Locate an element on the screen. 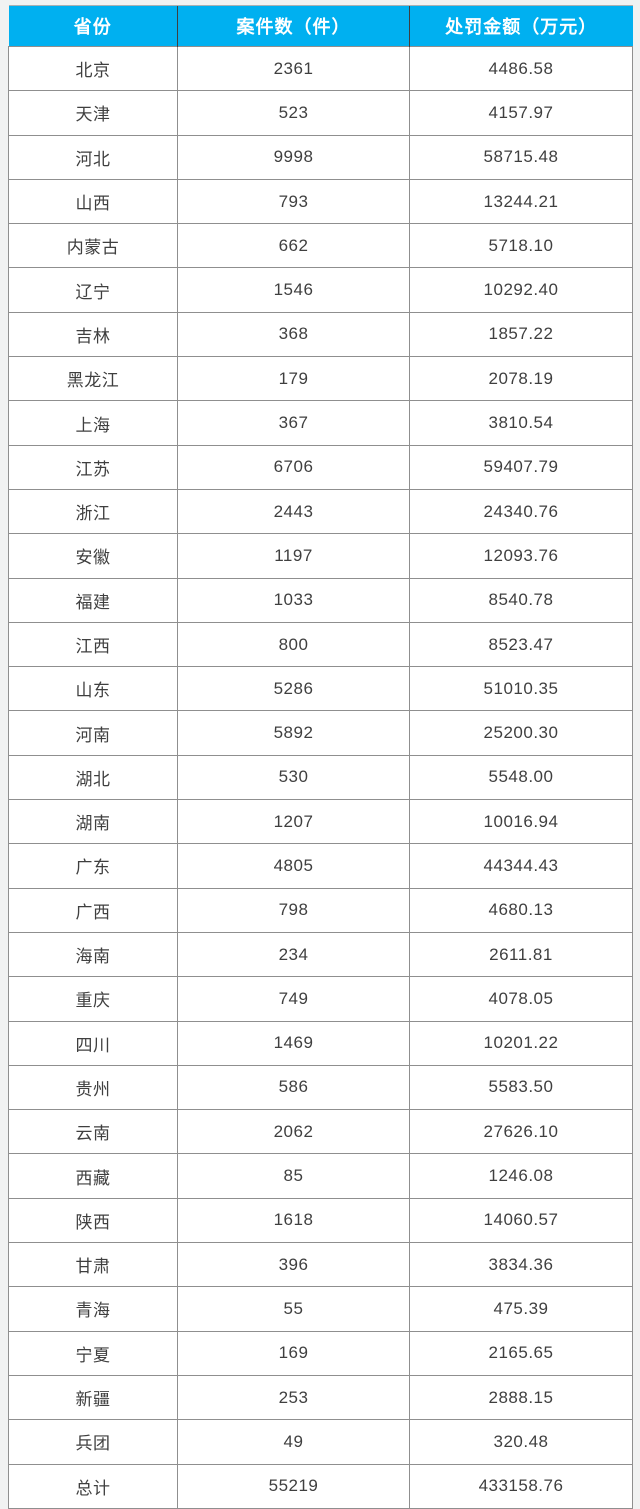 The height and width of the screenshot is (1509, 640). province-cell: 天津 is located at coordinates (93, 113).